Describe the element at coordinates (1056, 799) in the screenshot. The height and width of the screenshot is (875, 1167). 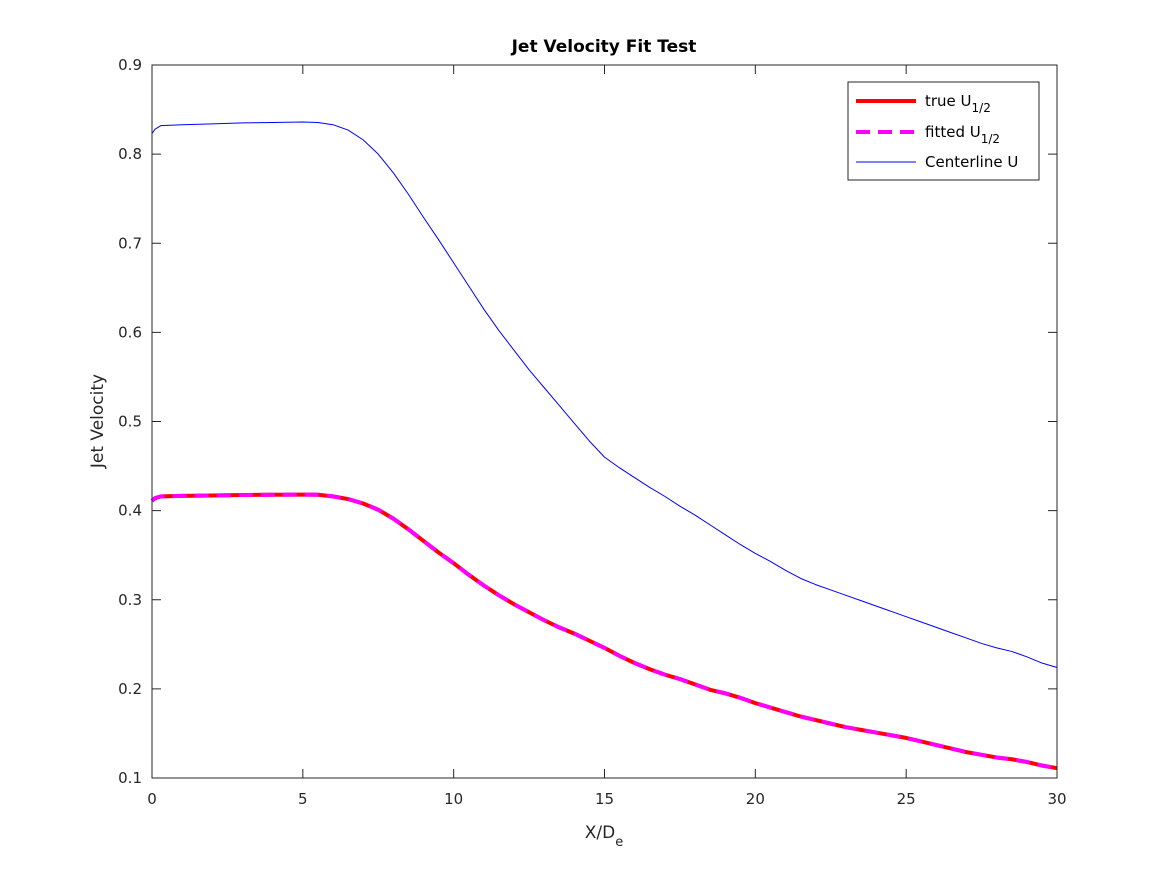
I see `x-tick-label: 30` at that location.